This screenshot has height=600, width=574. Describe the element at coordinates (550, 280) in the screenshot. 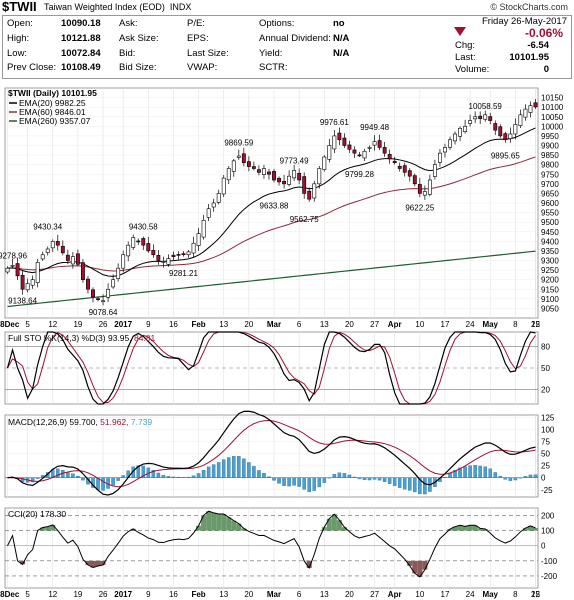

I see `y-tick-label: 9200` at that location.